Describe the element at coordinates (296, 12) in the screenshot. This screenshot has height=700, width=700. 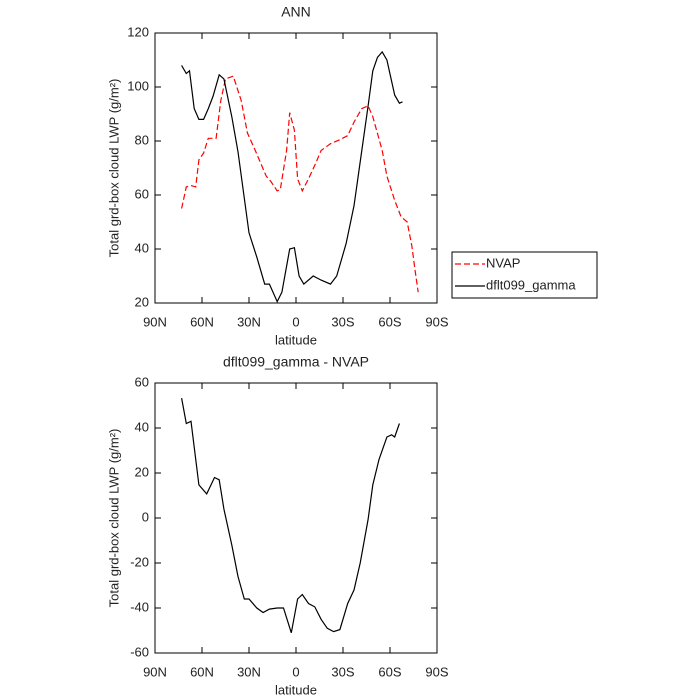
I see `chart-title: ANN` at that location.